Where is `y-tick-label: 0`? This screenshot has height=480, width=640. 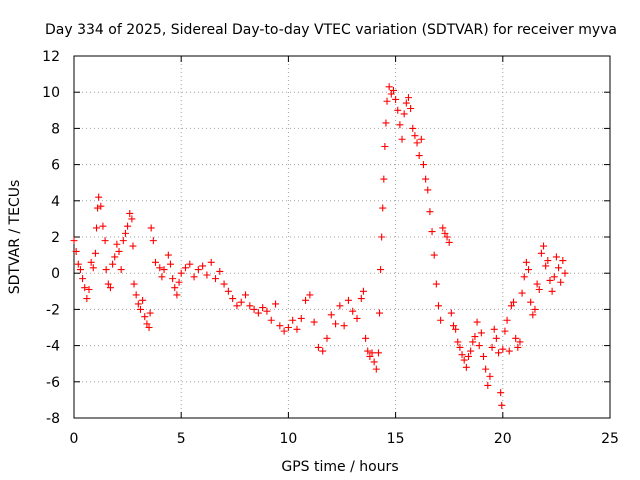
y-tick-label: 0 is located at coordinates (55, 274).